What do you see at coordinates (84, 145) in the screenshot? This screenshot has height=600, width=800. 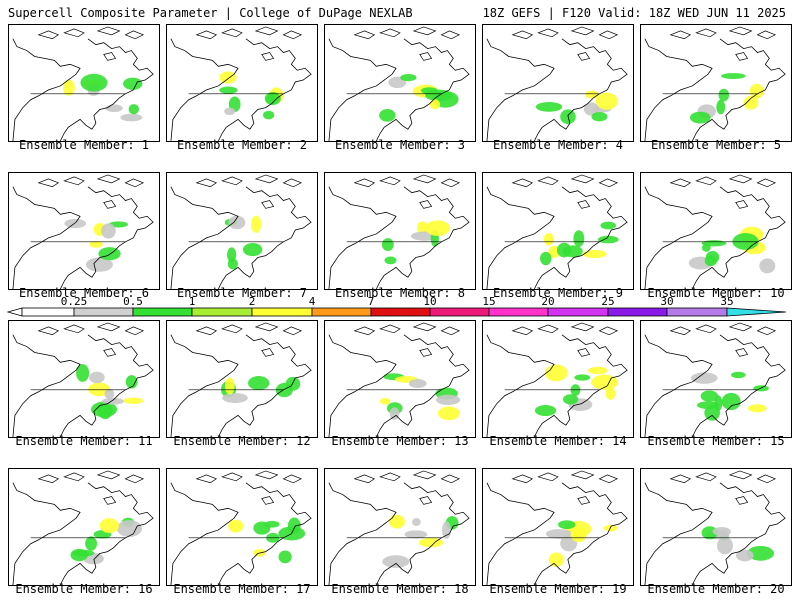 I see `ensemble-member-caption: Ensemble Member: 1` at bounding box center [84, 145].